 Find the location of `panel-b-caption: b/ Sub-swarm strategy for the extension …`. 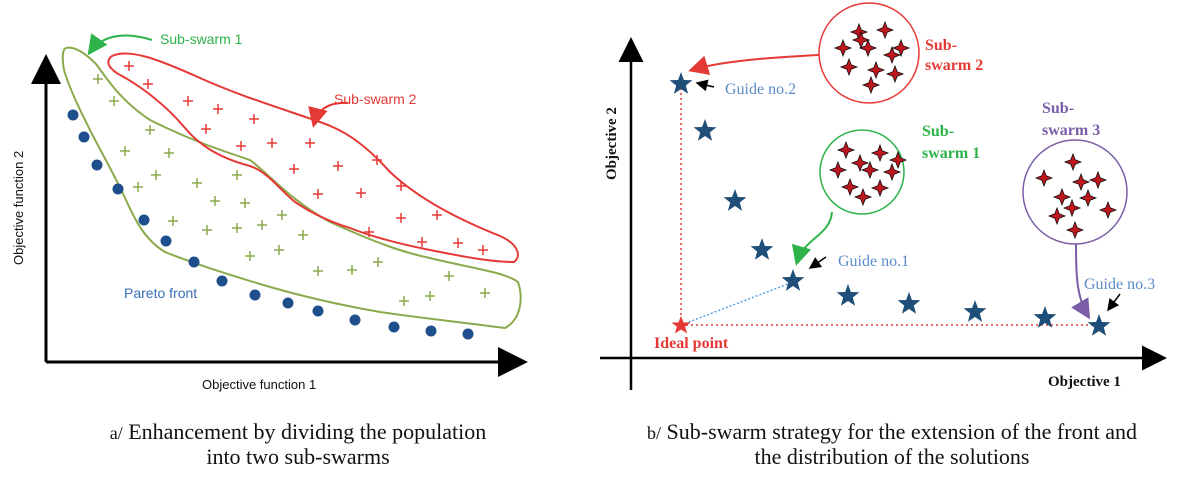

panel-b-caption: b/ Sub-swarm strategy for the extension … is located at coordinates (892, 444).